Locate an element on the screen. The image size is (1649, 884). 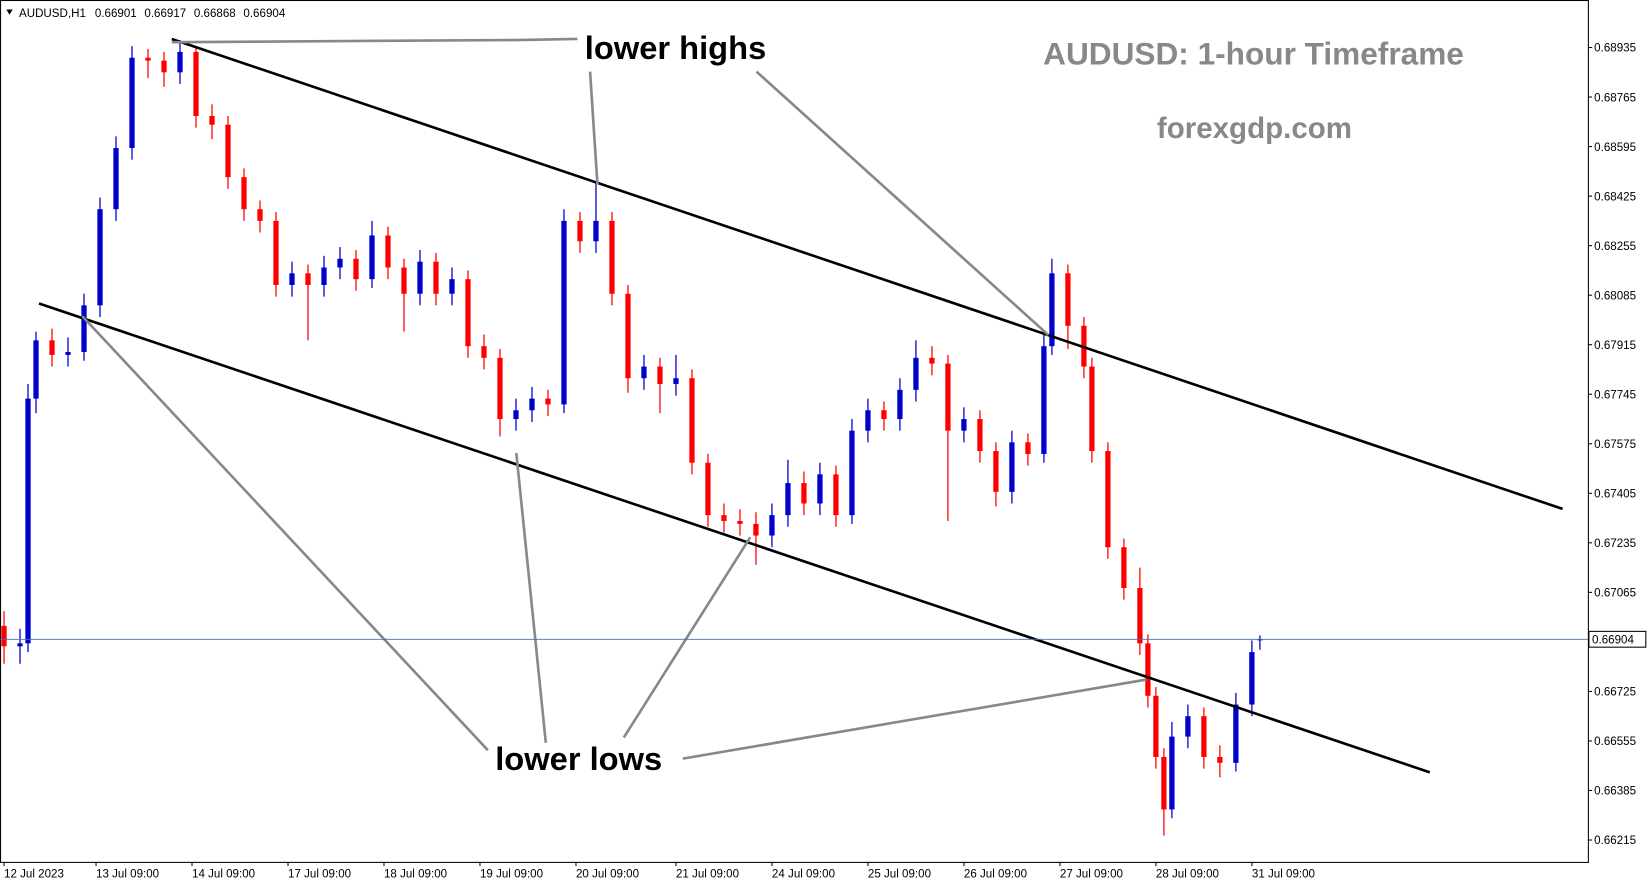
x-tick-label: 31 Jul 09:00 is located at coordinates (1283, 875).